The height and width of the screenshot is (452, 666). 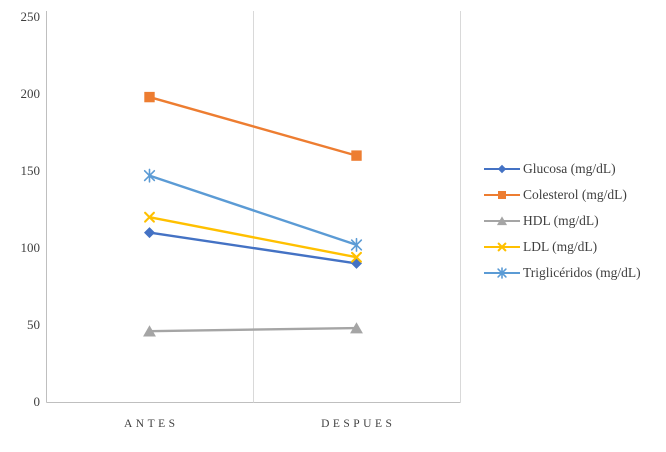 I want to click on legend-item: HDL (mg/dL), so click(x=562, y=221).